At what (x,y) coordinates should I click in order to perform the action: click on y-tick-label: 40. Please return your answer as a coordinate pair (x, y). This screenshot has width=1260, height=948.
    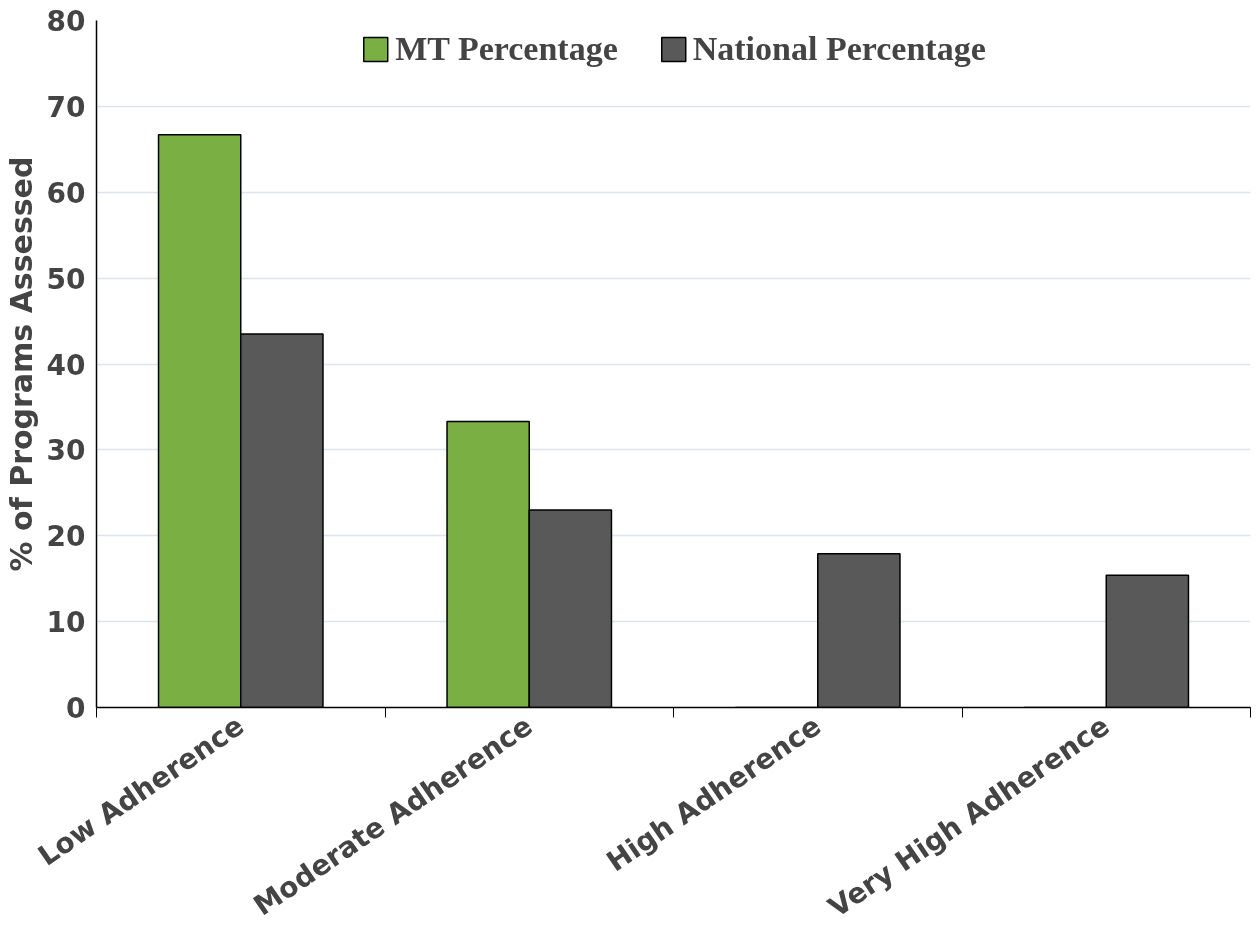
    Looking at the image, I should click on (66, 365).